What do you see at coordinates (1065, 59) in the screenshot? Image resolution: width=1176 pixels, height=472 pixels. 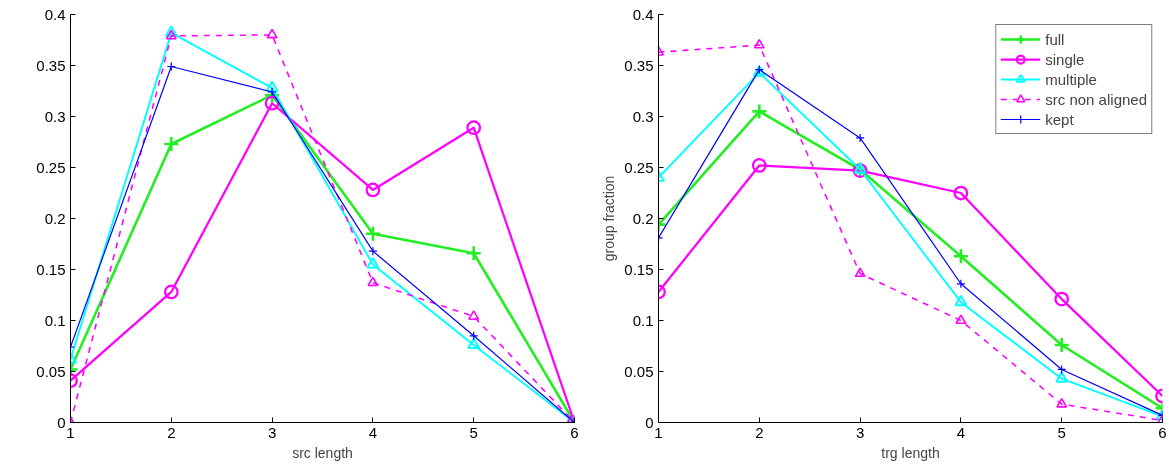 I see `legend-label: single` at bounding box center [1065, 59].